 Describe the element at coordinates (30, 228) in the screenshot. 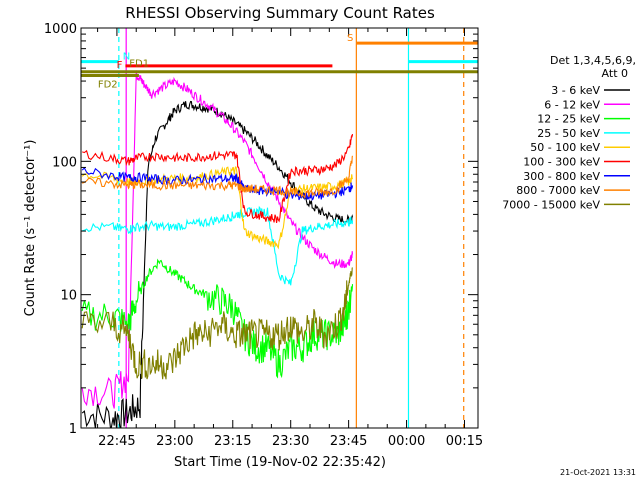

I see `y-axis-label: Count Rate (s⁻¹ detector⁻¹)` at that location.